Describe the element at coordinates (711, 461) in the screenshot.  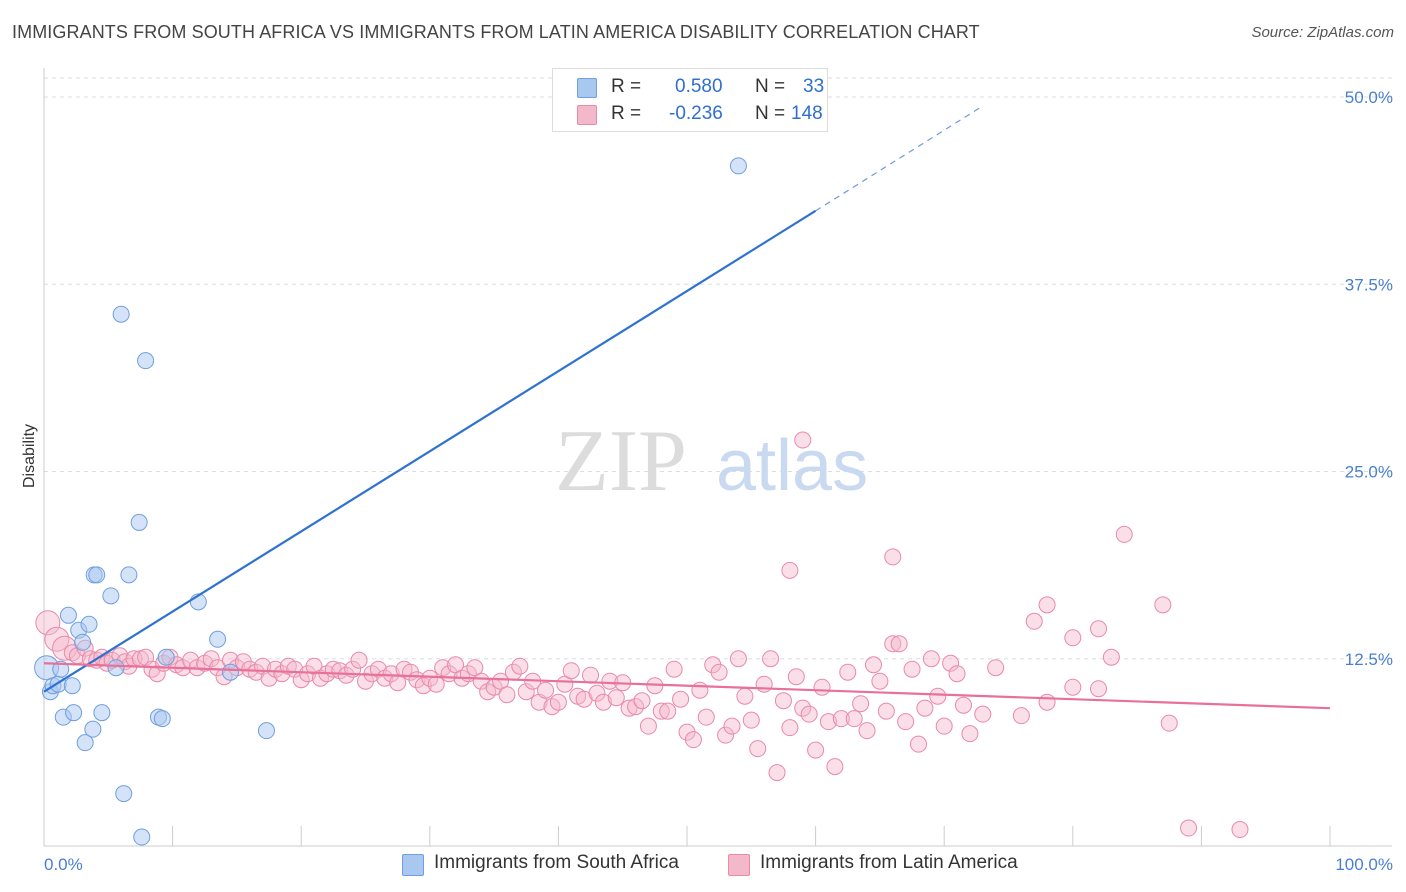
I see `watermark: ZIP atlas` at that location.